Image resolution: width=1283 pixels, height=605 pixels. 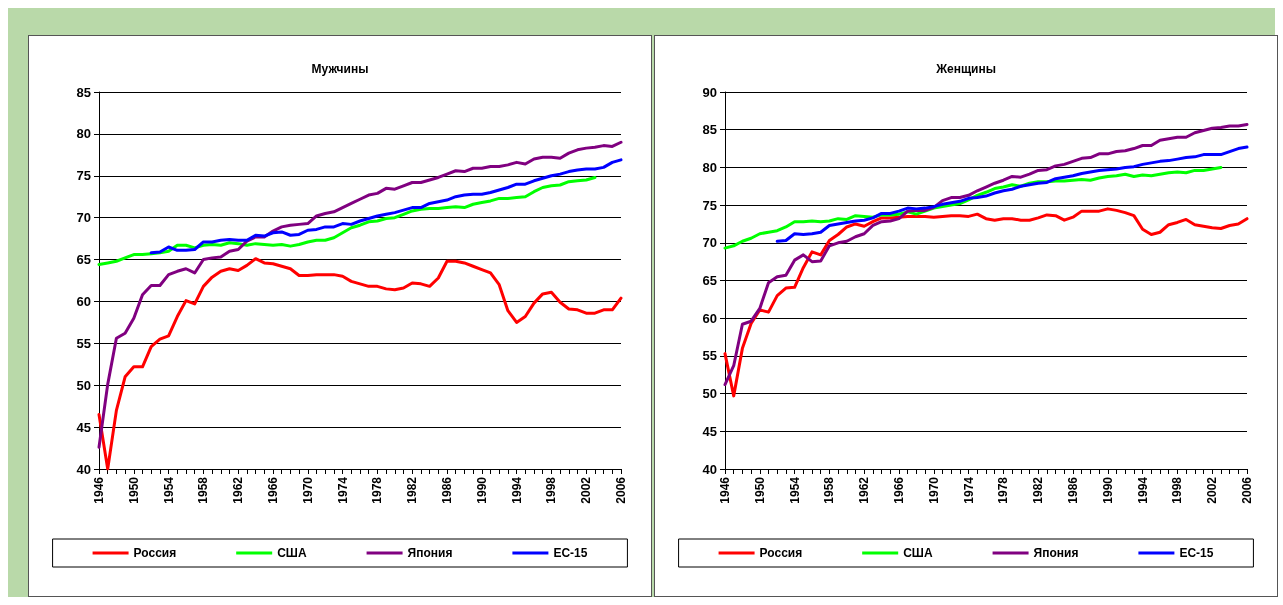 I want to click on chart-title: Женщины, so click(x=965, y=69).